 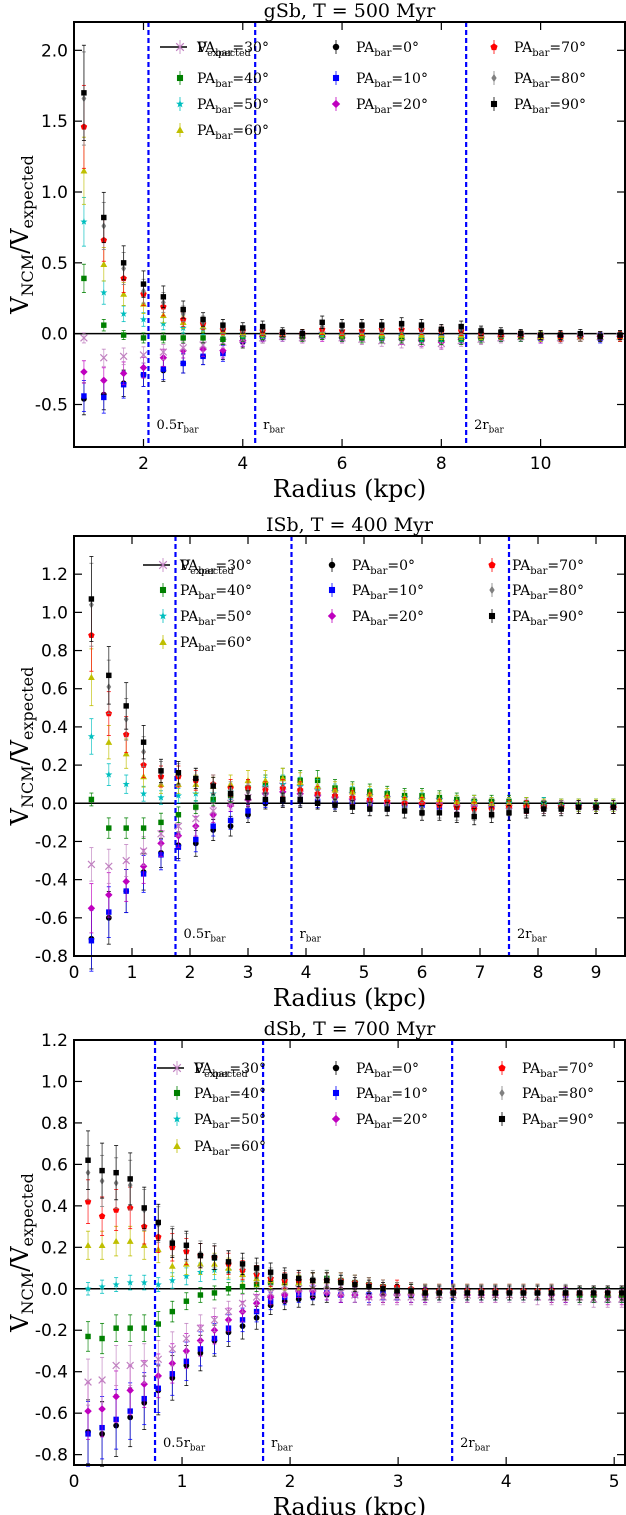 What do you see at coordinates (51, 406) in the screenshot?
I see `y-tick-label: -0.5` at bounding box center [51, 406].